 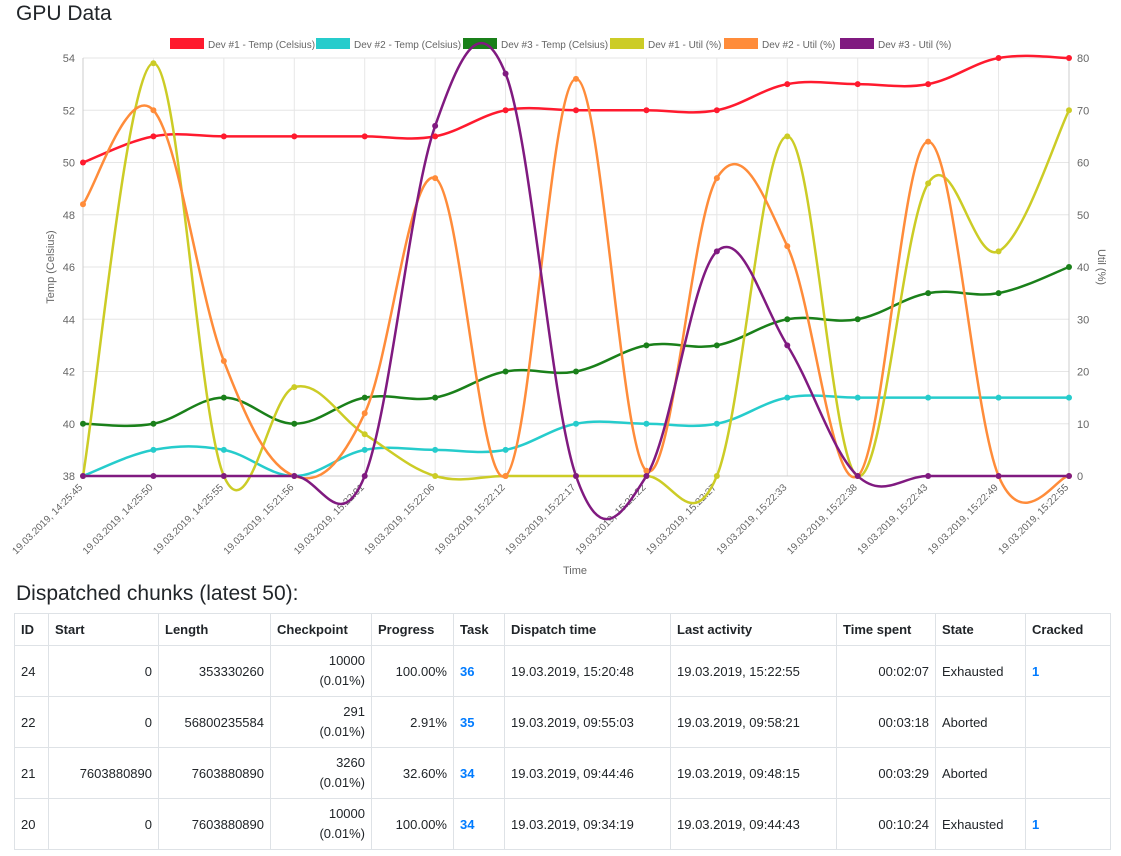 I want to click on y-tick-label-right: 20, so click(x=1083, y=373).